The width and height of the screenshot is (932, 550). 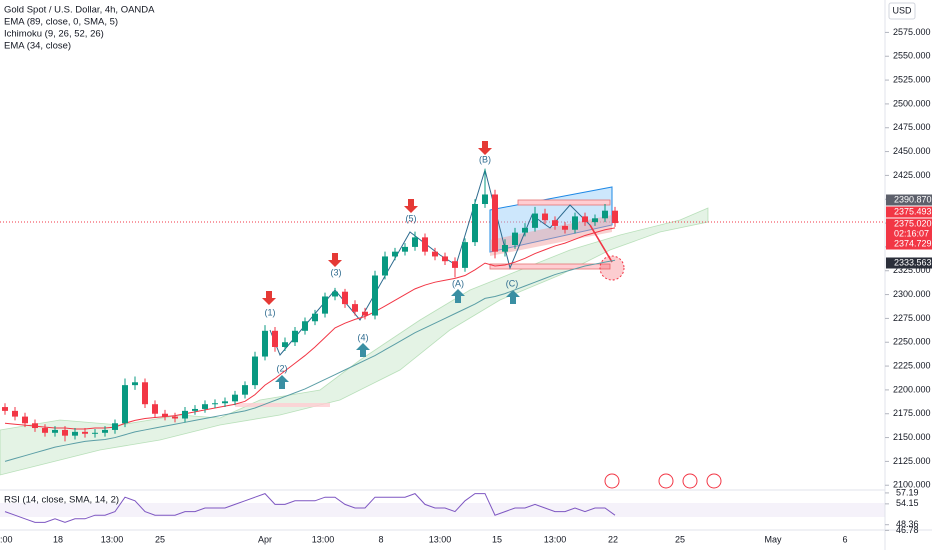 What do you see at coordinates (411, 218) in the screenshot?
I see `wave-label: (5)` at bounding box center [411, 218].